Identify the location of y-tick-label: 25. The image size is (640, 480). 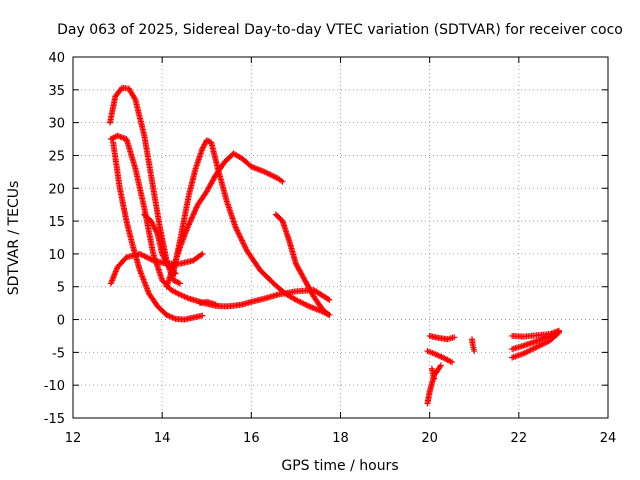
(56, 156).